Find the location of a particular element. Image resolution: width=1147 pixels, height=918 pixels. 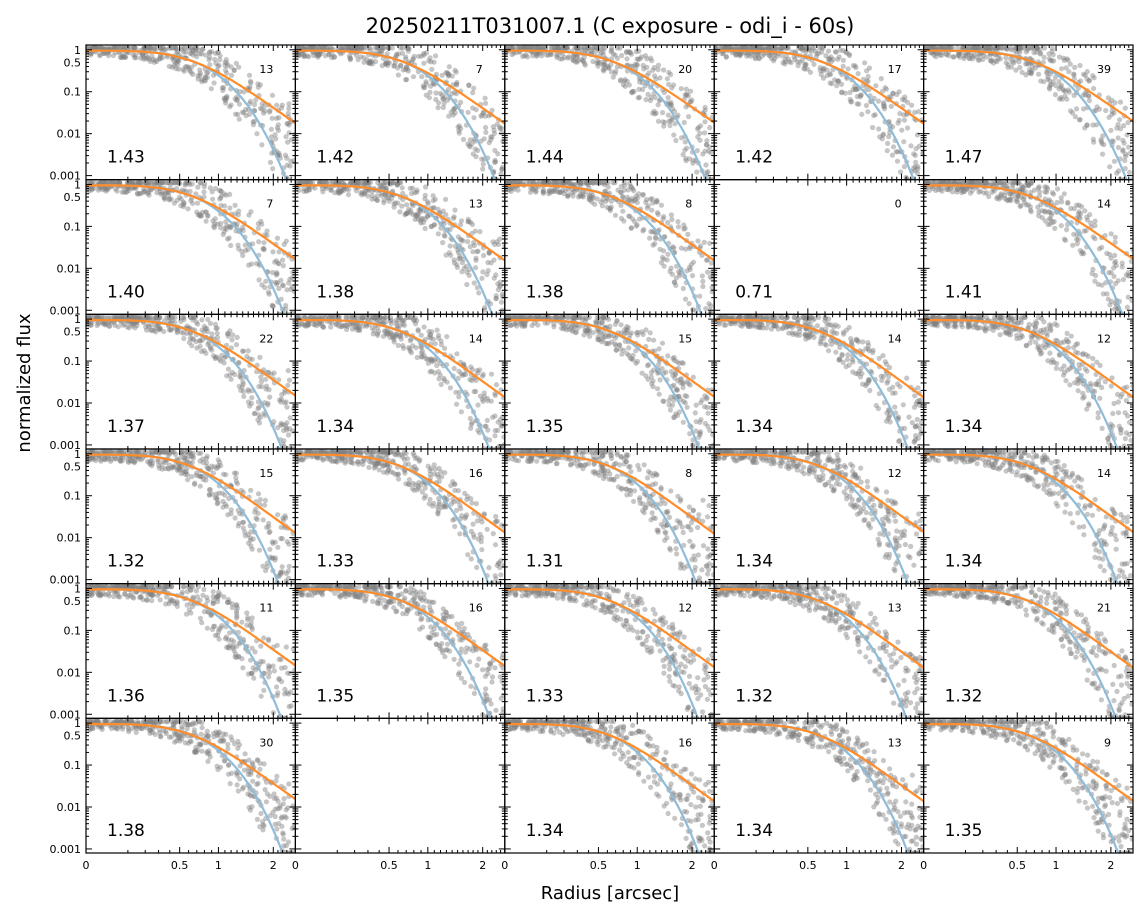

fwhm-label: 1.38 is located at coordinates (545, 292).